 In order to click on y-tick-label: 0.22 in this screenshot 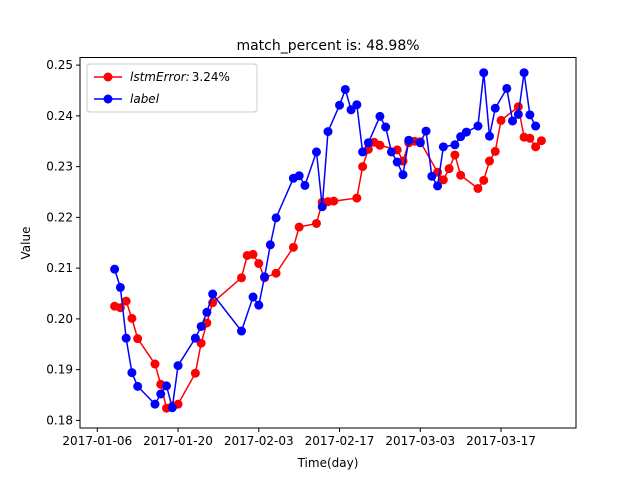, I will do `click(59, 217)`.